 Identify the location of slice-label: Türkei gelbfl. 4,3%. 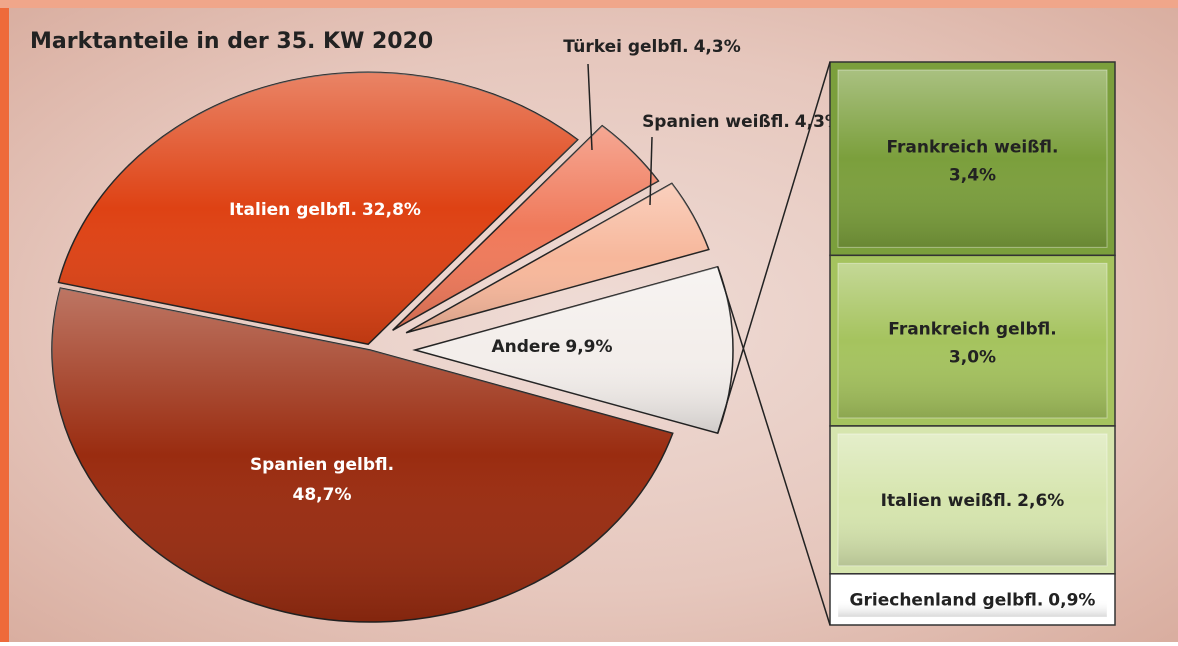
(652, 47).